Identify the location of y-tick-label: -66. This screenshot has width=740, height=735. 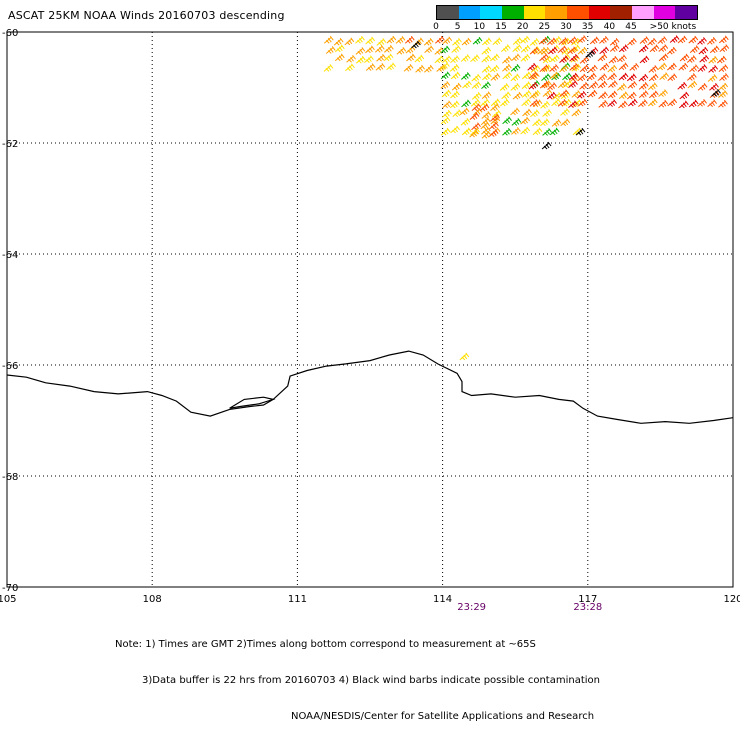
(10, 366).